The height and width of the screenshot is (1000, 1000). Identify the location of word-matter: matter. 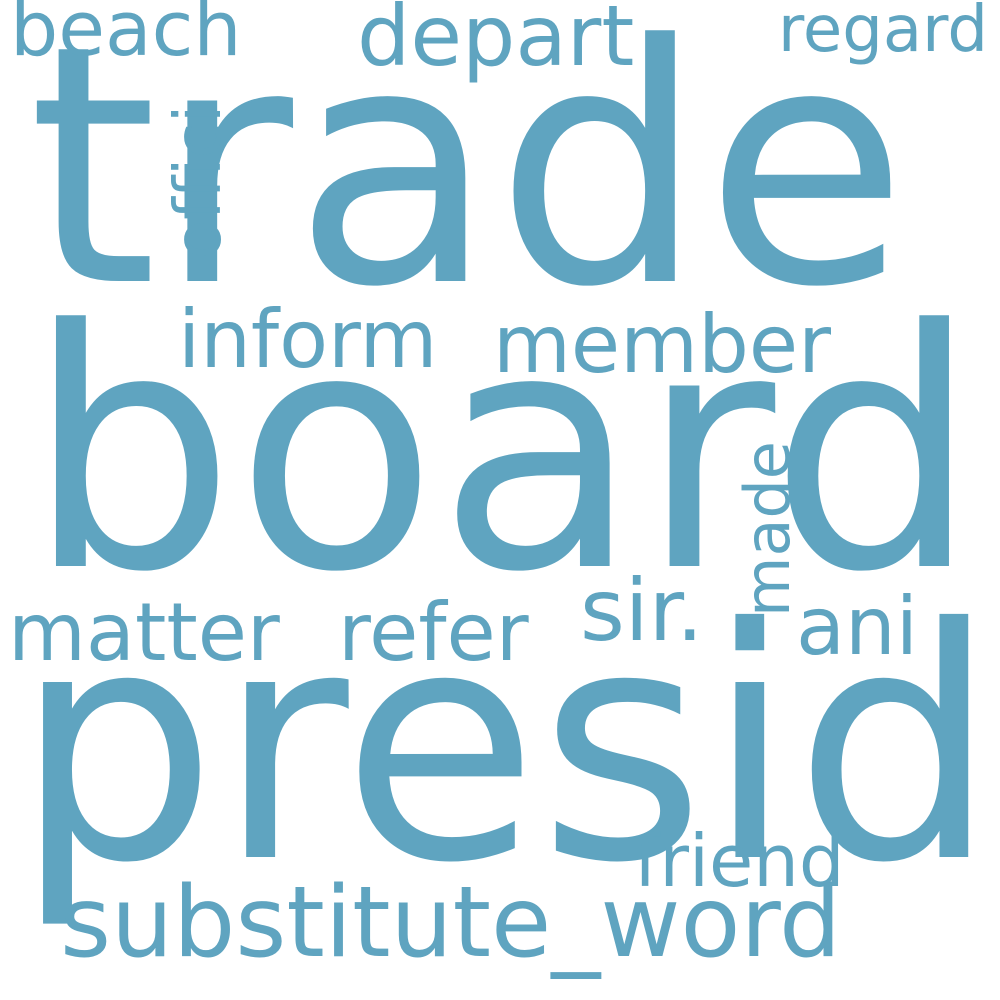
(144, 632).